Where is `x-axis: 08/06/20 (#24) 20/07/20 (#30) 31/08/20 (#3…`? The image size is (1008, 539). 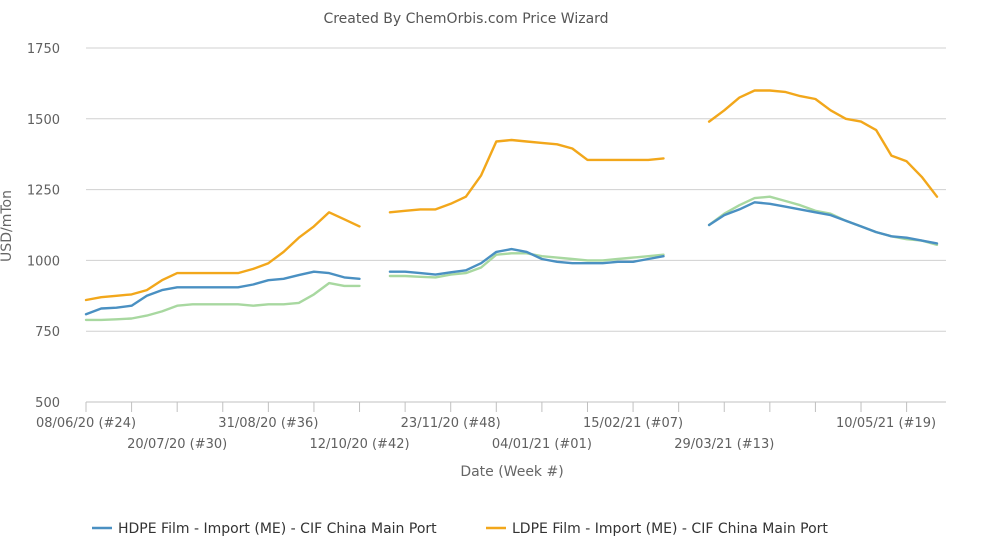 x-axis: 08/06/20 (#24) 20/07/20 (#30) 31/08/20 (#3… is located at coordinates (491, 426).